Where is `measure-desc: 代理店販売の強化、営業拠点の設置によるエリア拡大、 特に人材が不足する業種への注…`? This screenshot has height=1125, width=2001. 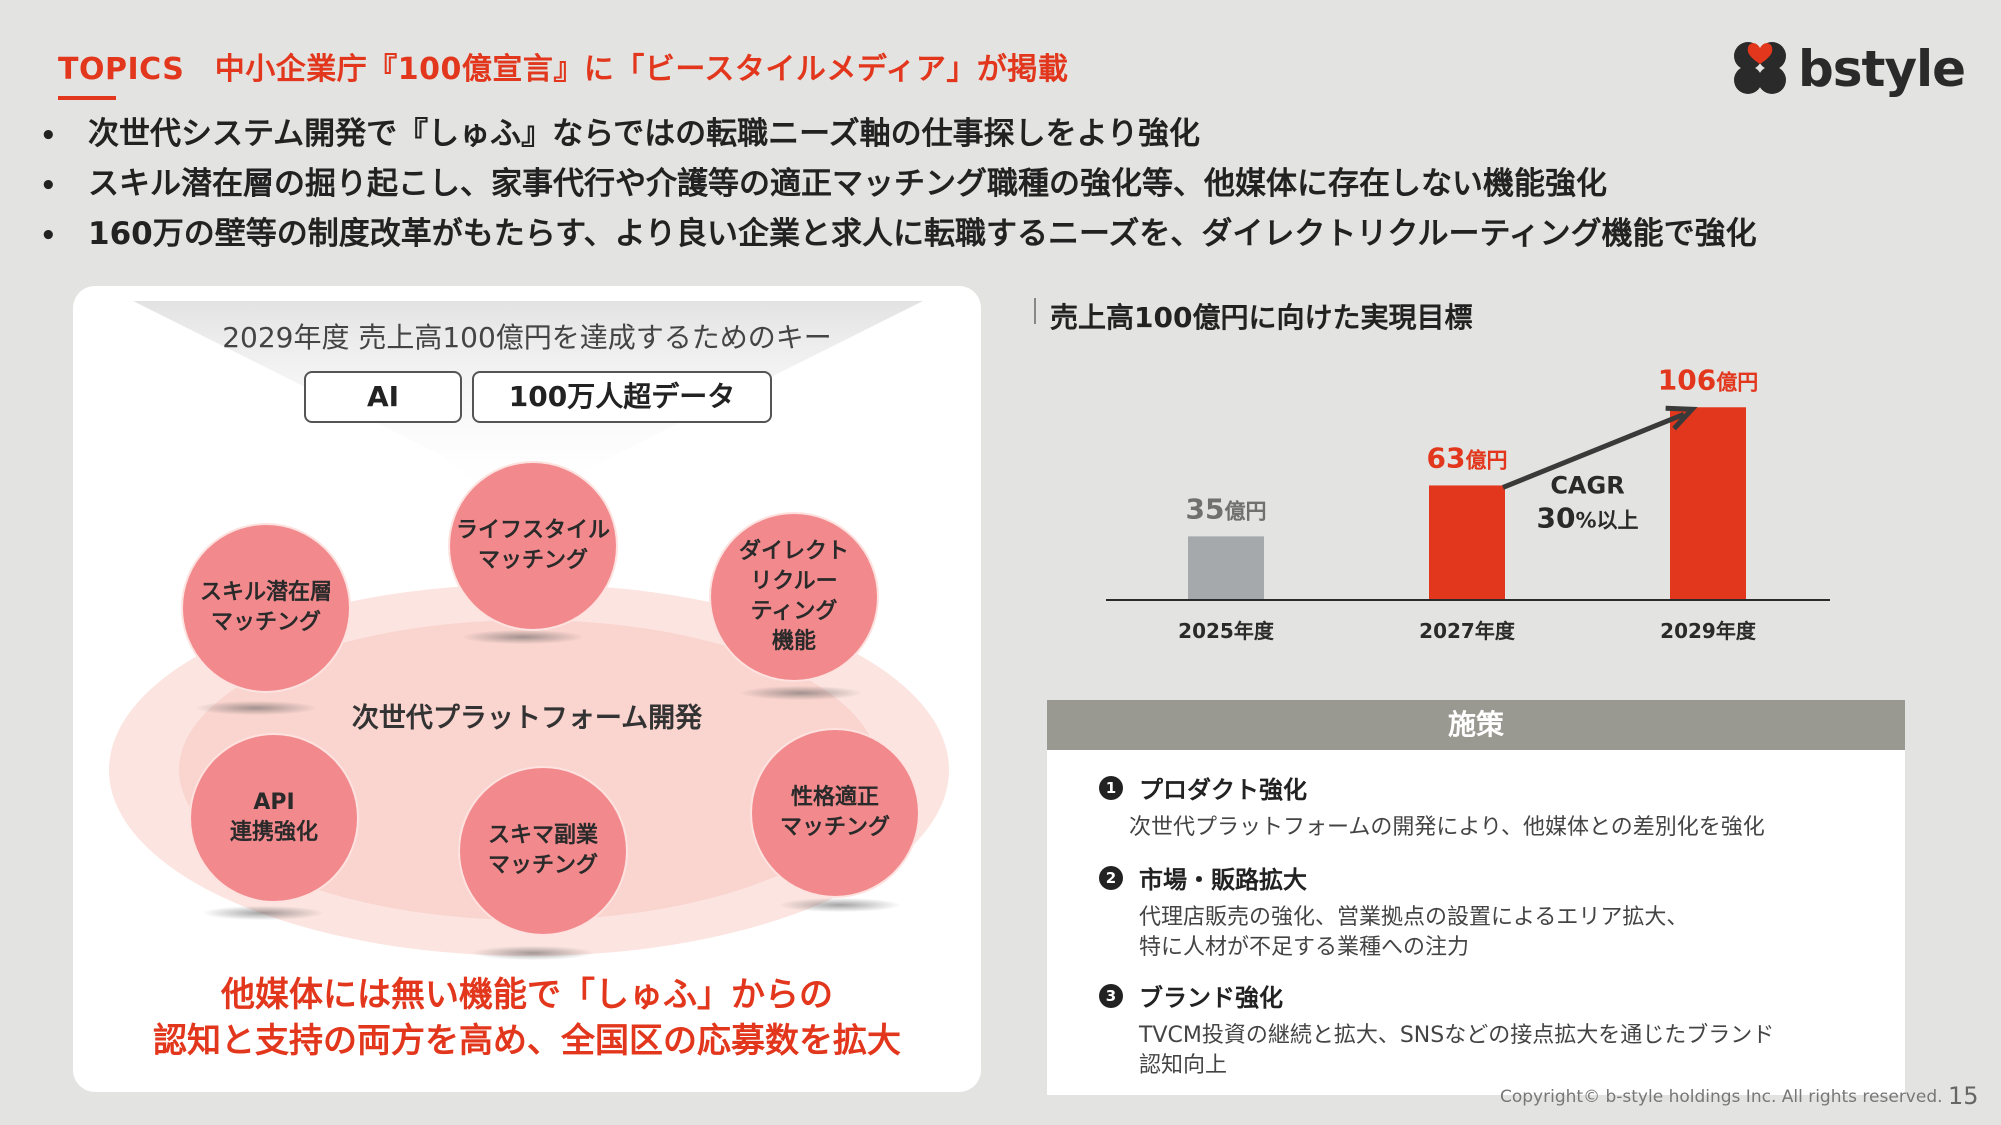
measure-desc: 代理店販売の強化、営業拠点の設置によるエリア拡大、 特に人材が不足する業種への注… is located at coordinates (1414, 932).